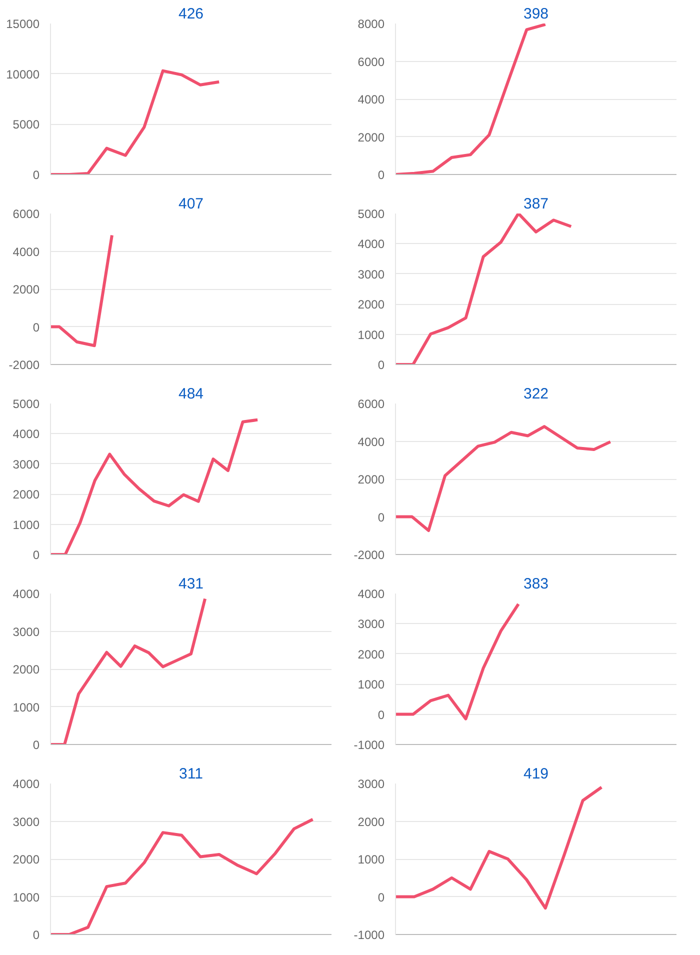 The image size is (700, 955). I want to click on chart-title: 426, so click(191, 14).